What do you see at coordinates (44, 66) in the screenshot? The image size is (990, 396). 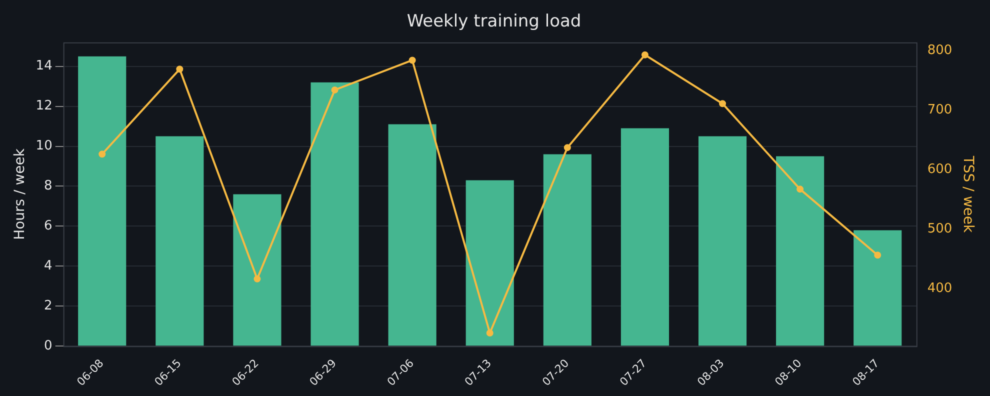 I see `y-tick-label: 14` at bounding box center [44, 66].